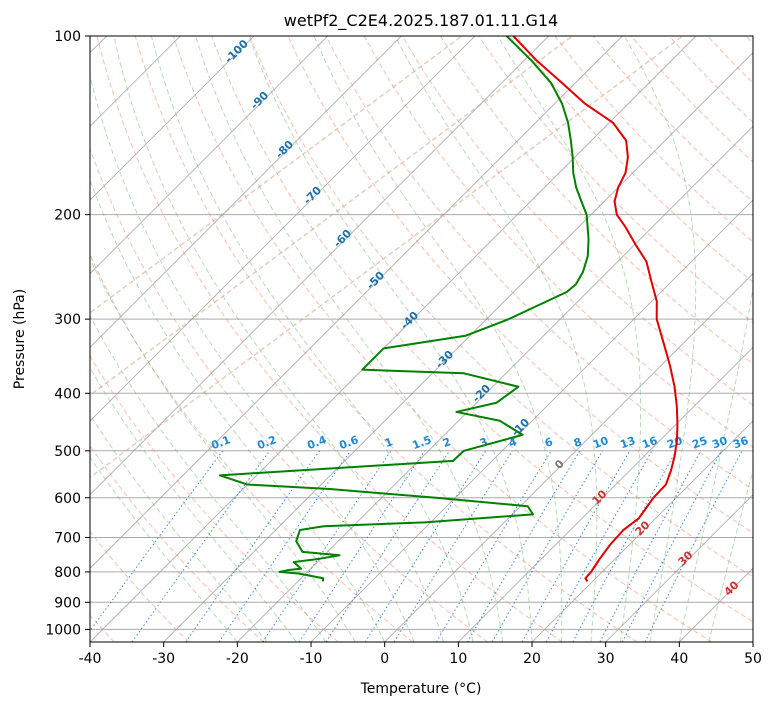 The width and height of the screenshot is (775, 712). Describe the element at coordinates (67, 539) in the screenshot. I see `y-tick-label: 700` at that location.